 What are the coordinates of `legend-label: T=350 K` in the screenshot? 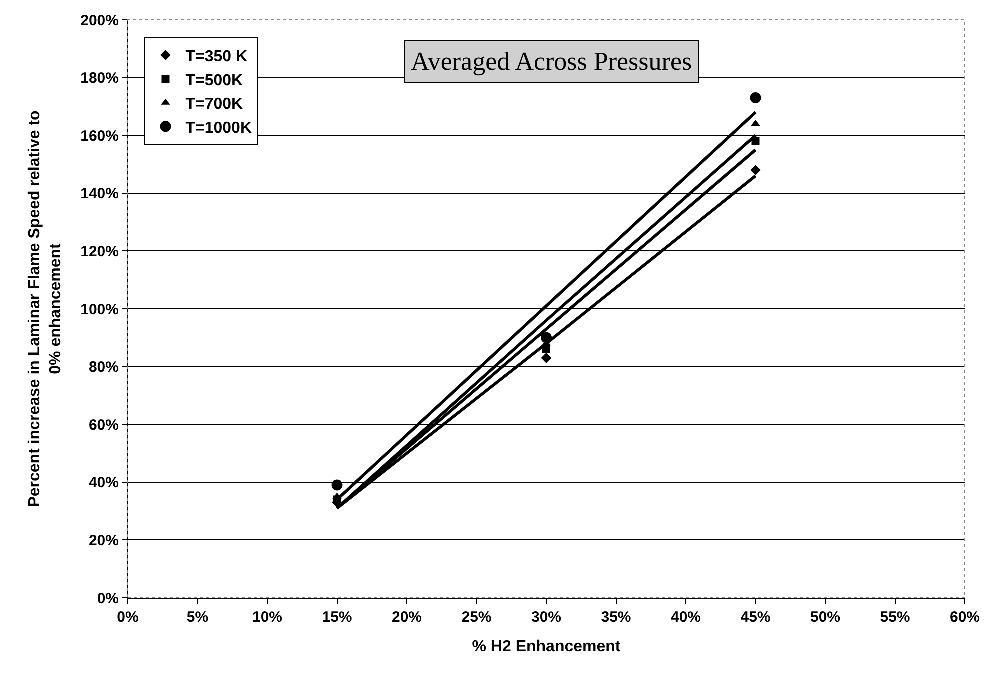 It's located at (217, 57).